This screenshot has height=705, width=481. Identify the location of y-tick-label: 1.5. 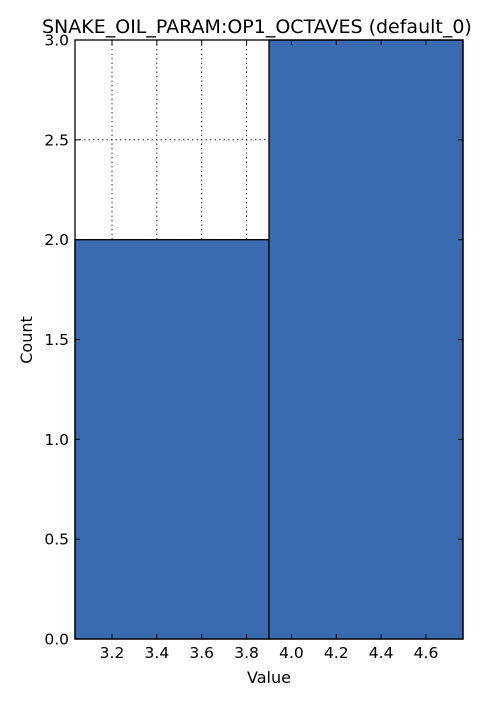
(56, 340).